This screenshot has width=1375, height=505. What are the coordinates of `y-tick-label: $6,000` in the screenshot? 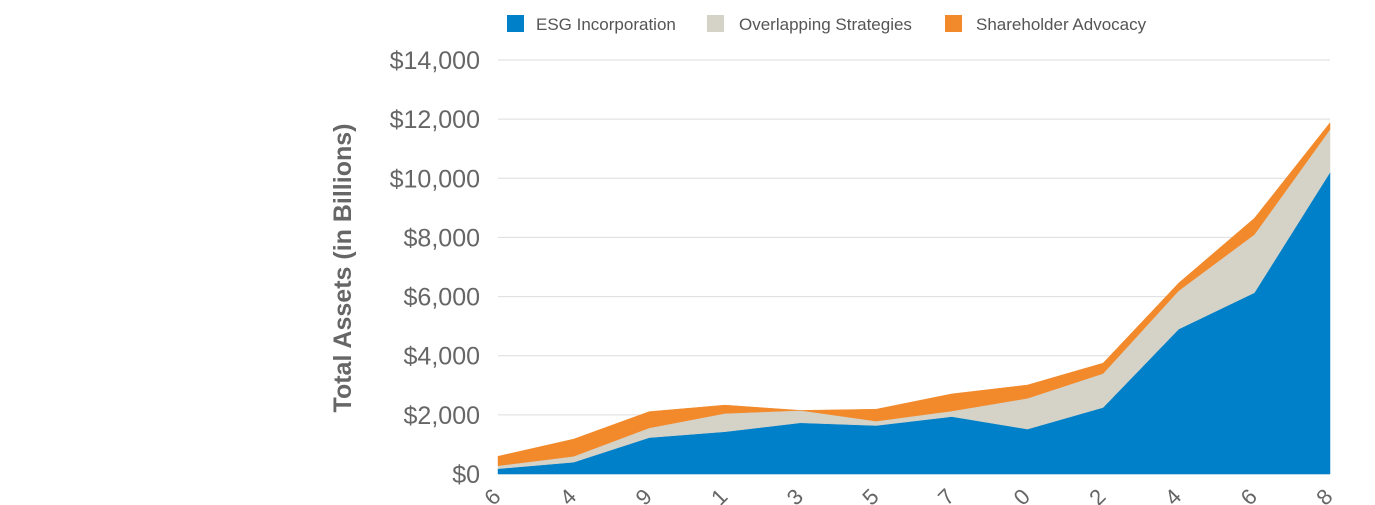 It's located at (442, 298).